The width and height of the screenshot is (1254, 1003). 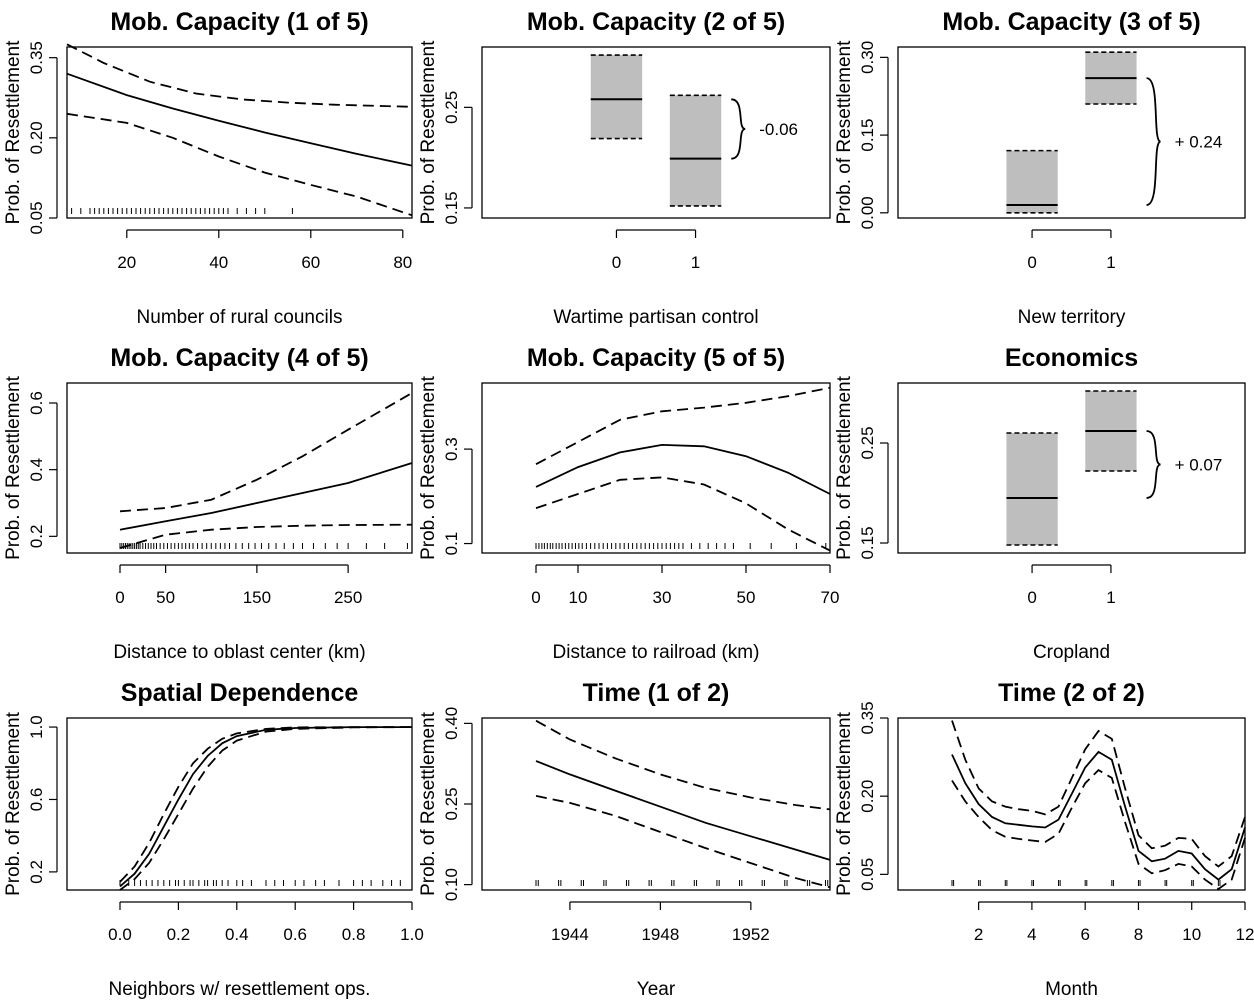 What do you see at coordinates (662, 597) in the screenshot?
I see `x-tick-label: 30` at bounding box center [662, 597].